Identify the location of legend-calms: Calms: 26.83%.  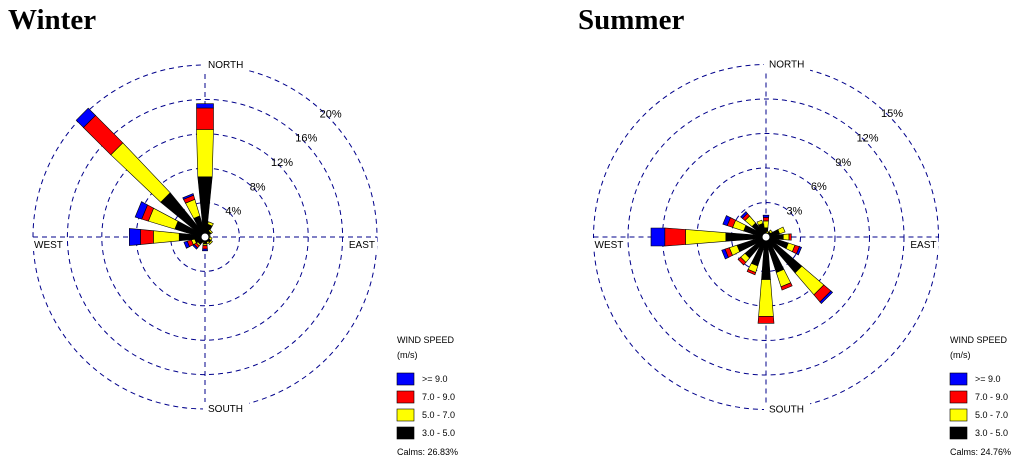
(427, 451).